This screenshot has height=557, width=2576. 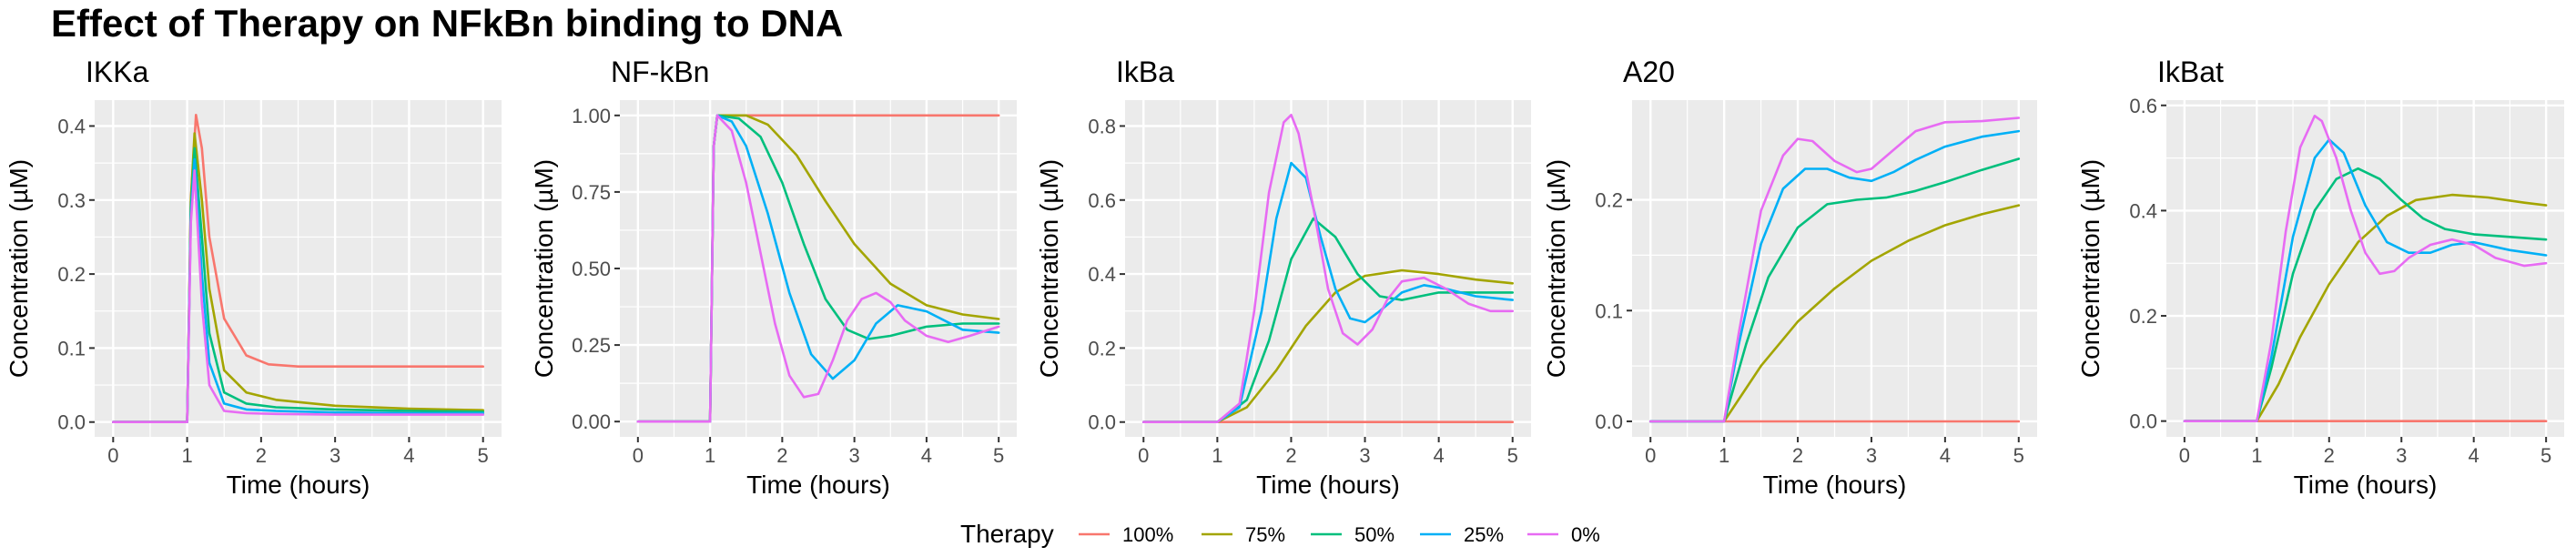 I want to click on panel-title: NF-kBn, so click(x=660, y=72).